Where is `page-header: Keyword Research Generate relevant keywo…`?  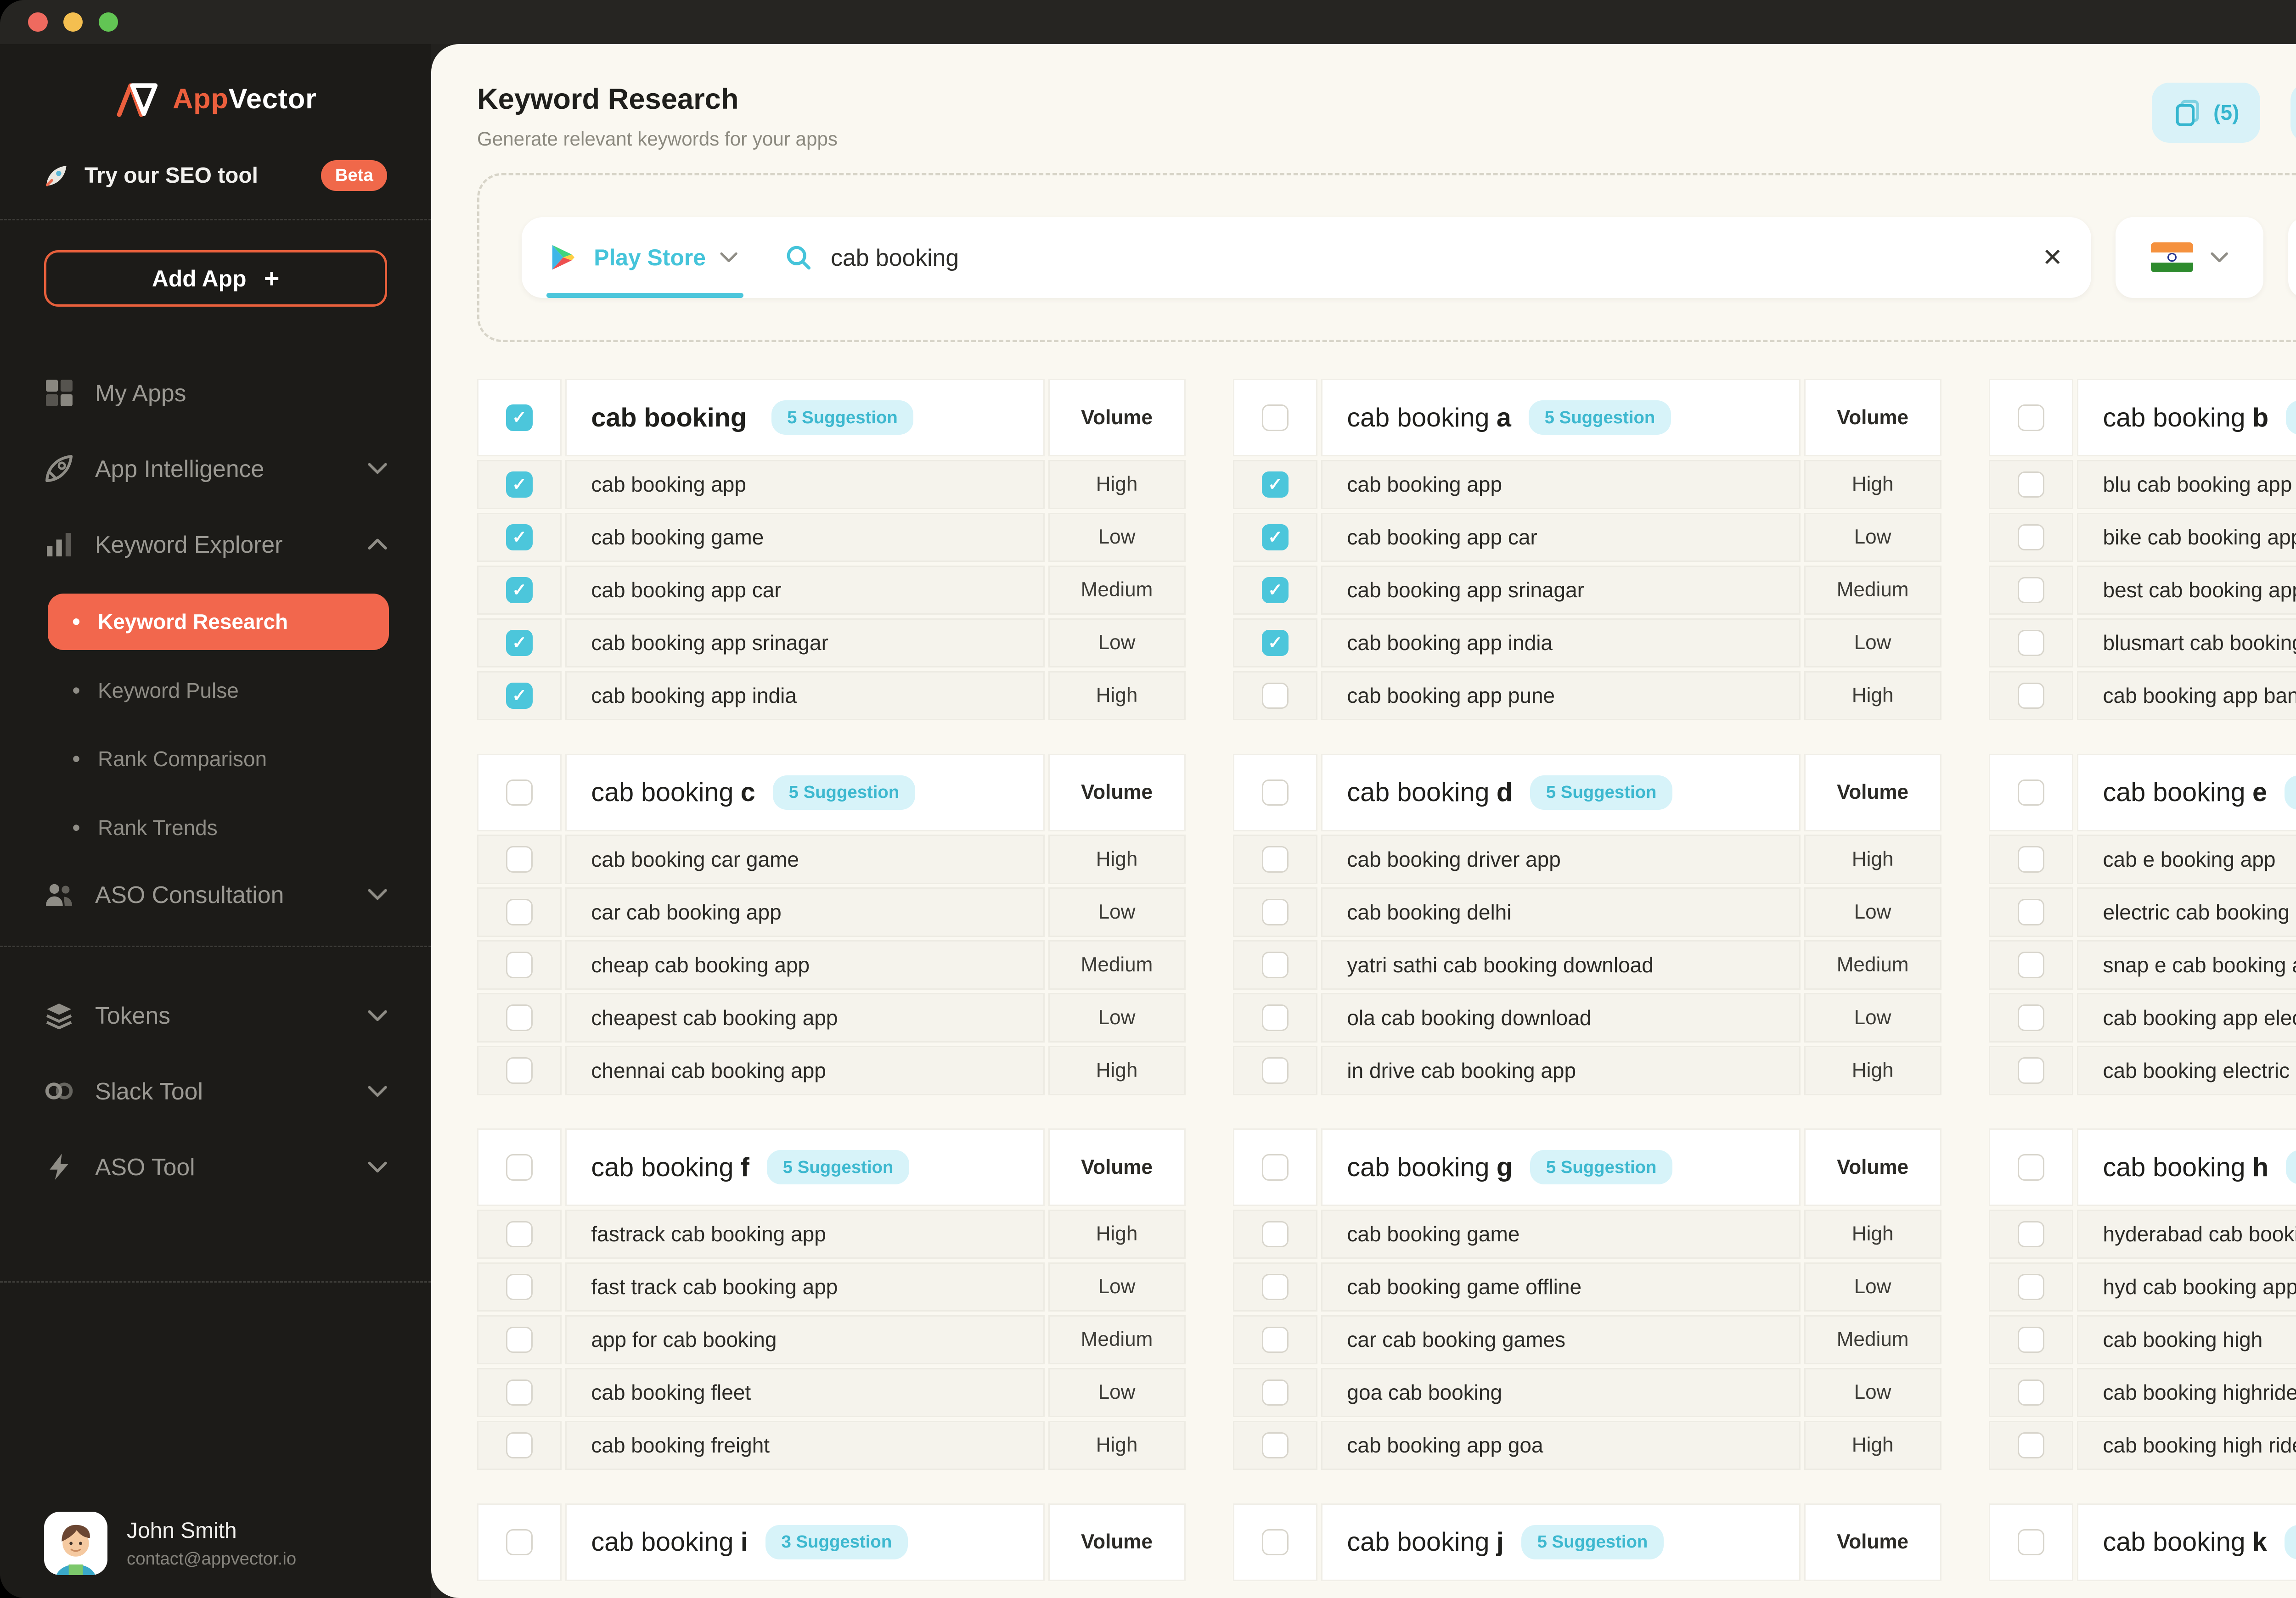 page-header: Keyword Research Generate relevant keywo… is located at coordinates (1386, 116).